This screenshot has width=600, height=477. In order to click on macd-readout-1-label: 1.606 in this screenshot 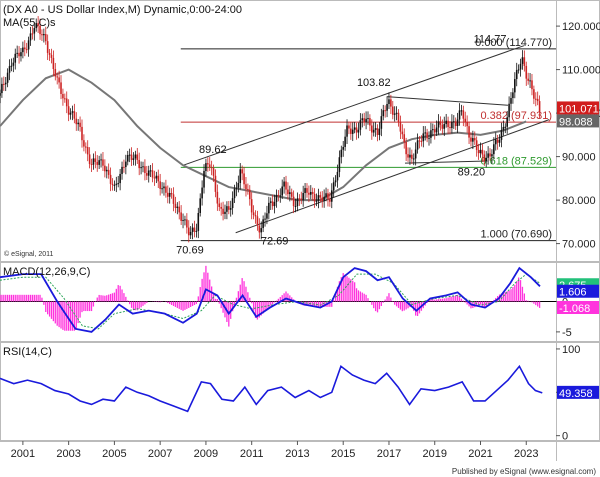, I will do `click(573, 293)`.